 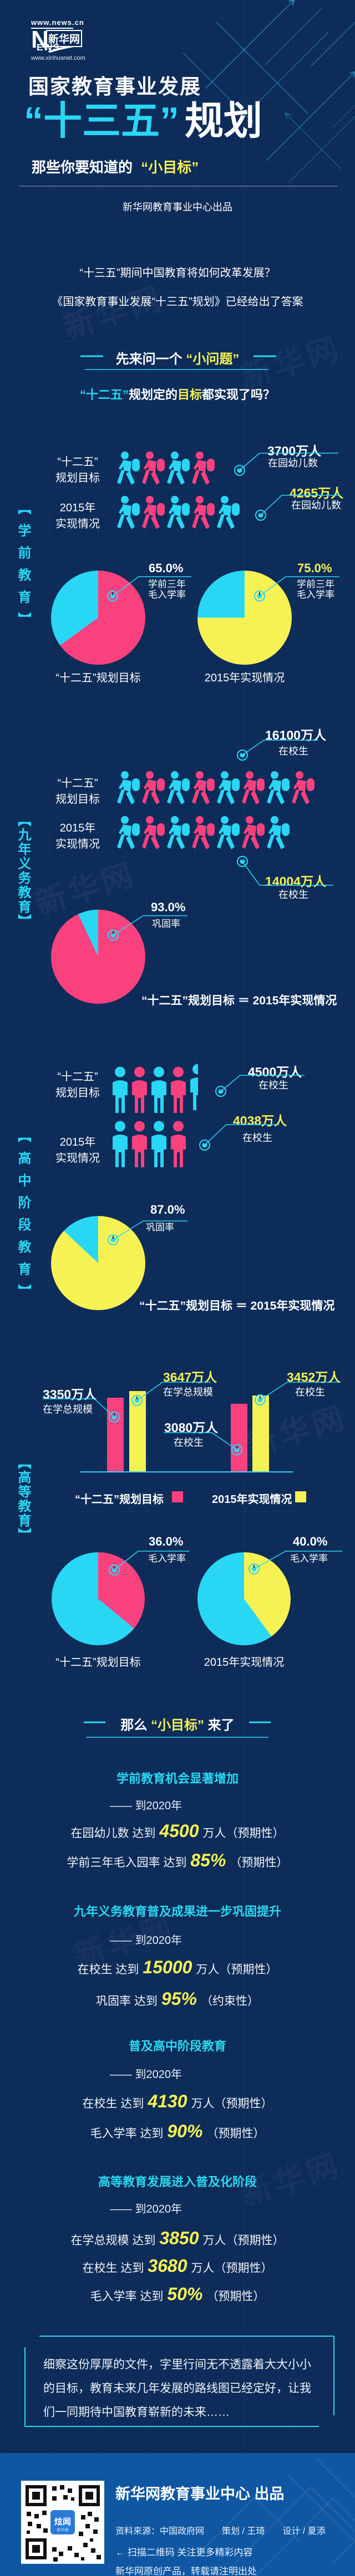 I want to click on bar-actual-scale, so click(x=137, y=1431).